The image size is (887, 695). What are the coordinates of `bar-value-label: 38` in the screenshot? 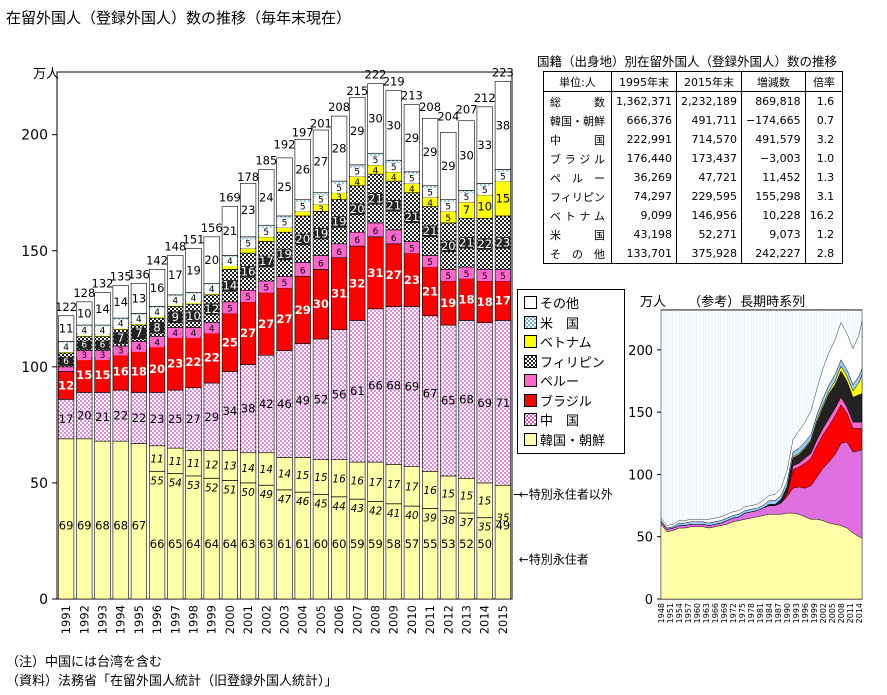 It's located at (248, 409).